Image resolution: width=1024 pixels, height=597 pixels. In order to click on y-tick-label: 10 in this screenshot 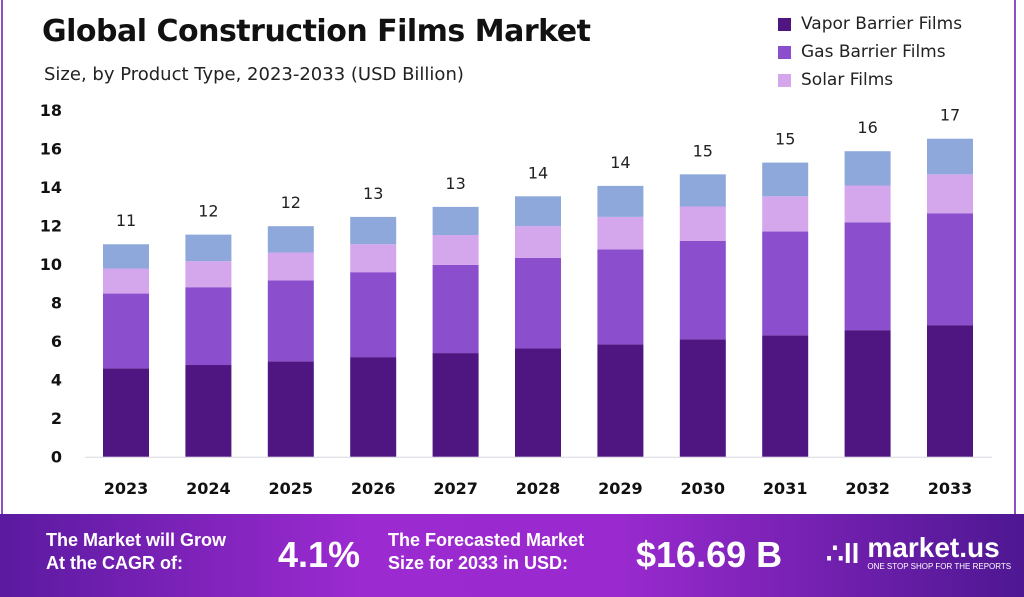, I will do `click(51, 264)`.